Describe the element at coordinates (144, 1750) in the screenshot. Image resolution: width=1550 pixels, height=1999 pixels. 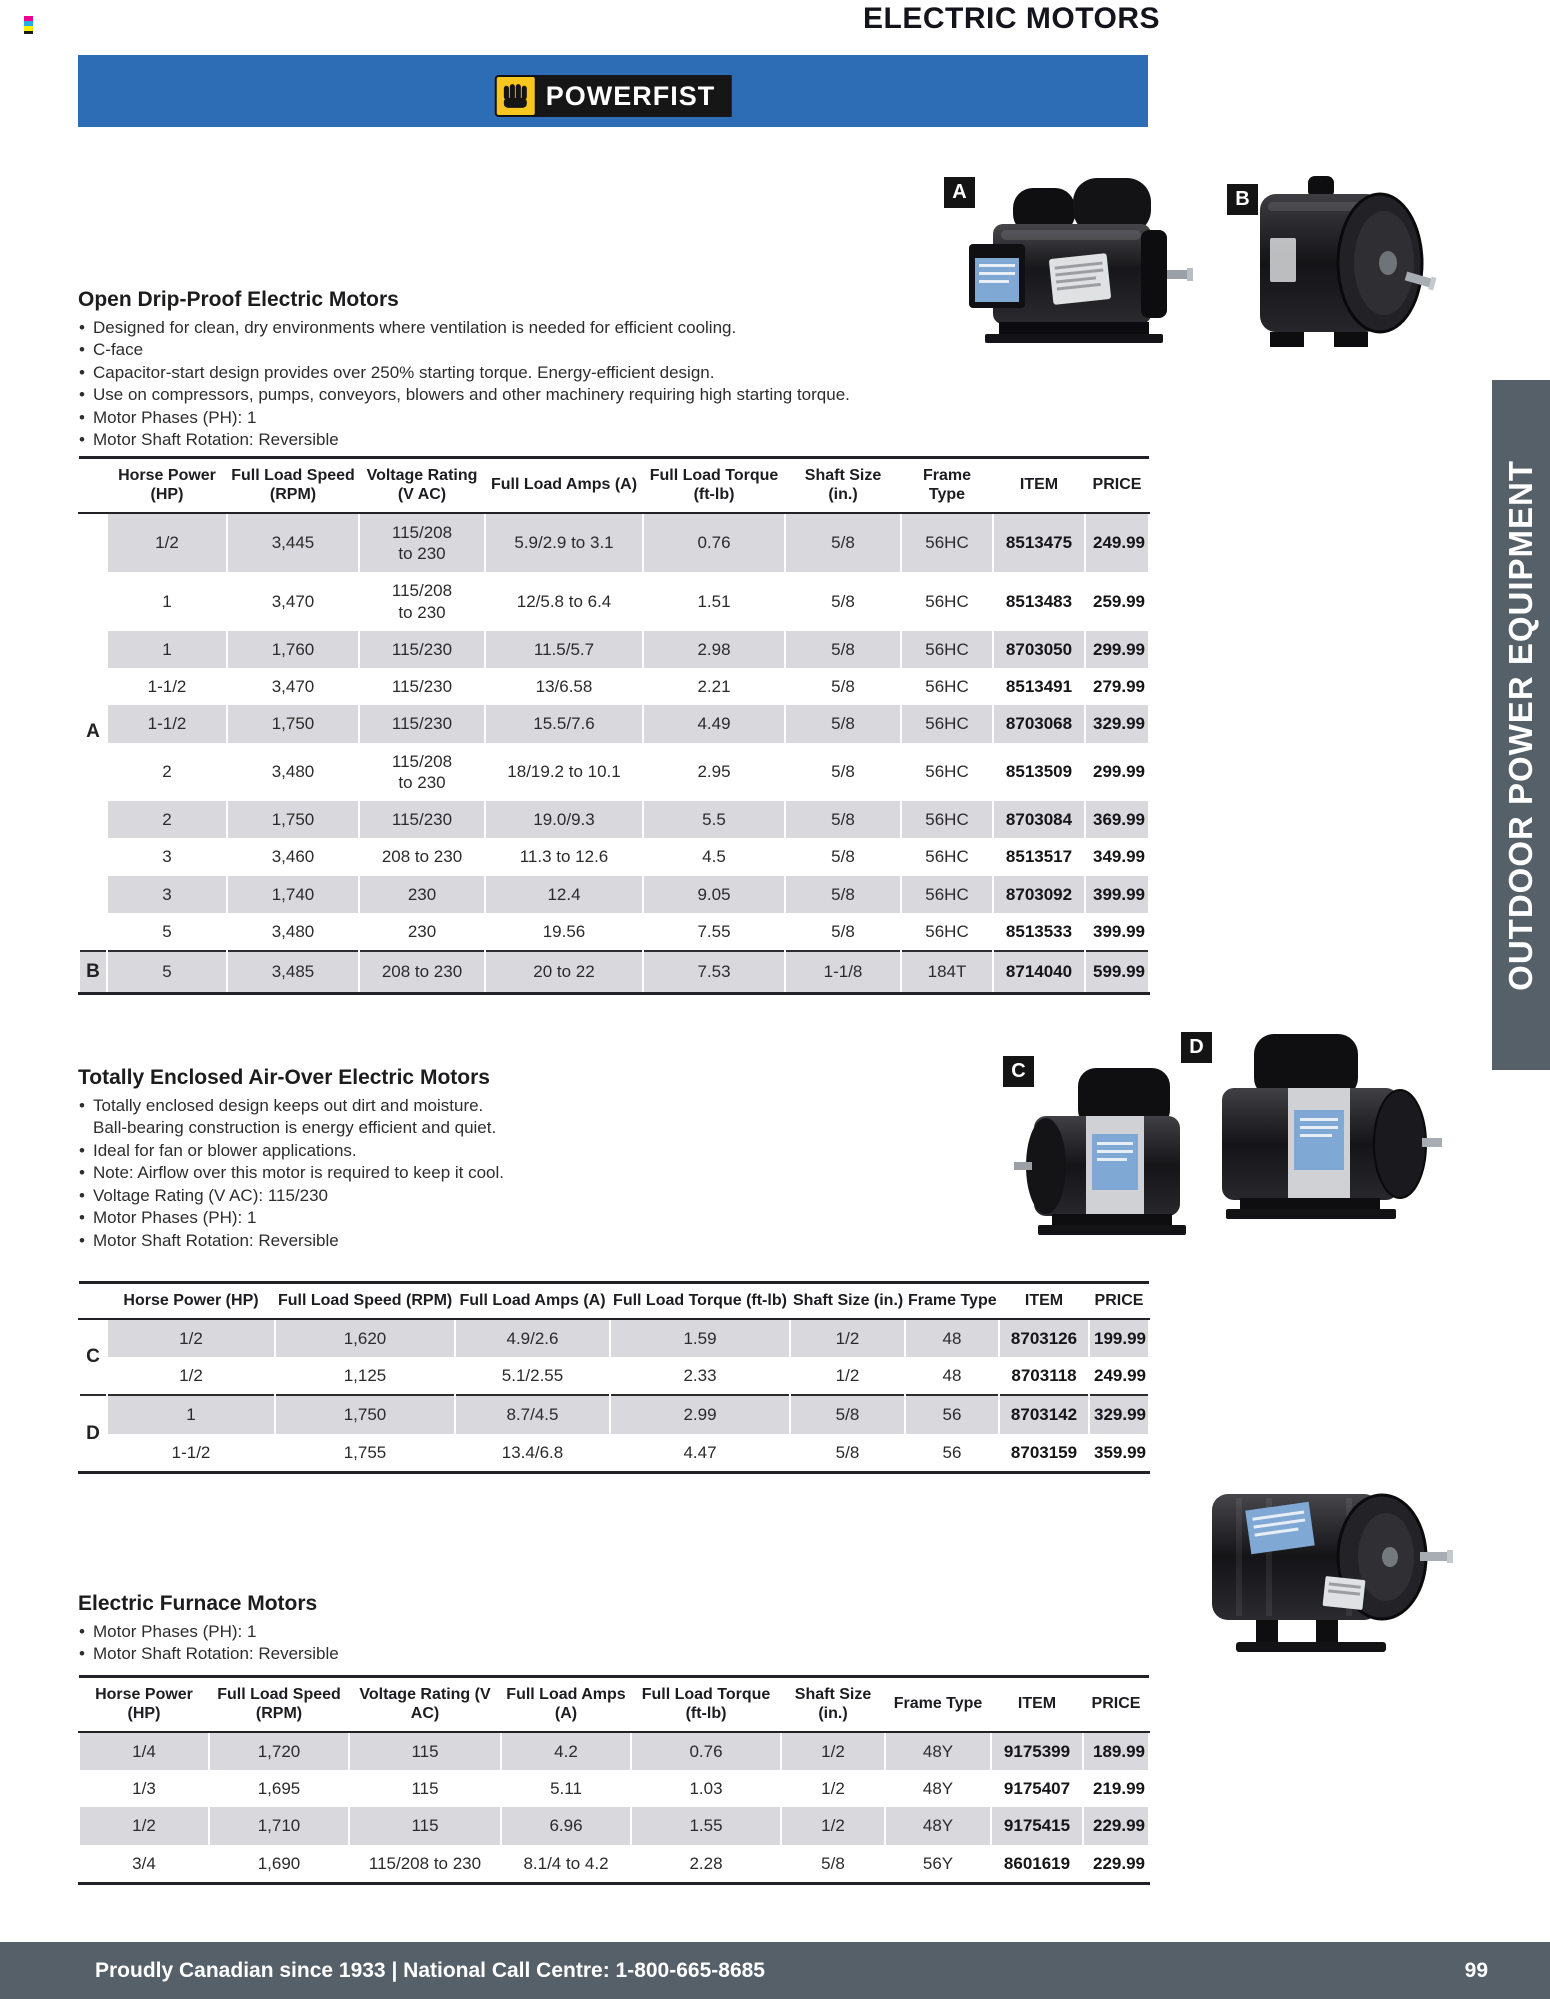
I see `table-cell: 1/4` at that location.